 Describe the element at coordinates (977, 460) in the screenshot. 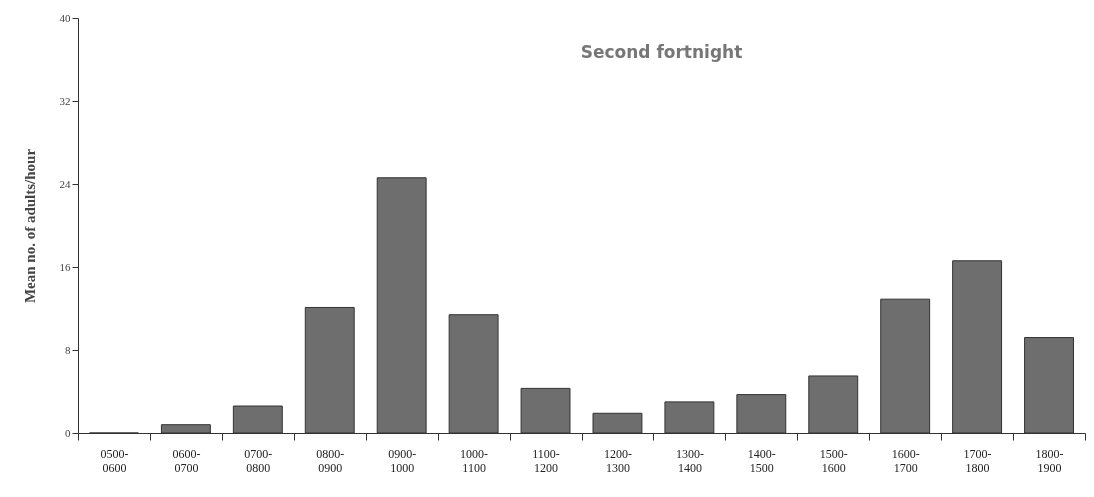

I see `x-tick-label: 1700-1800` at that location.